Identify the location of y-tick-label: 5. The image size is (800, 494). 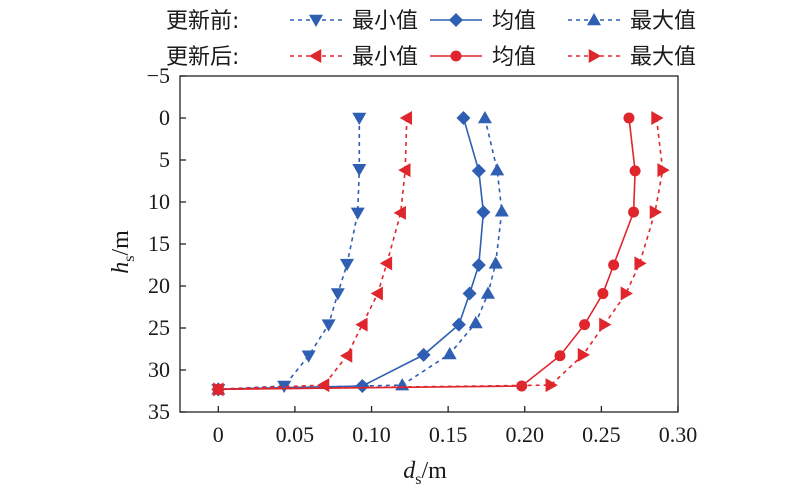
(164, 159).